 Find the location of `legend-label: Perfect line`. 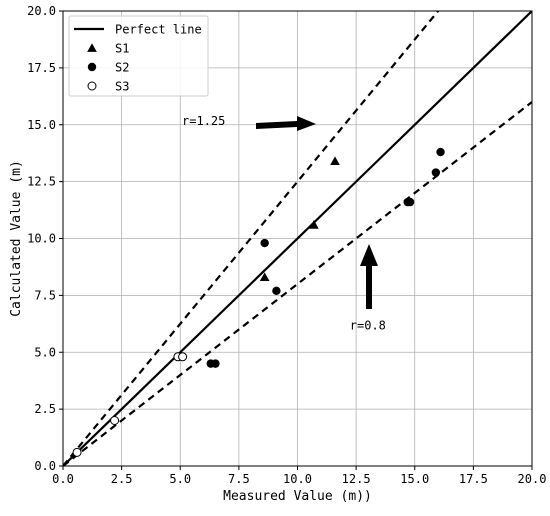

legend-label: Perfect line is located at coordinates (158, 30).